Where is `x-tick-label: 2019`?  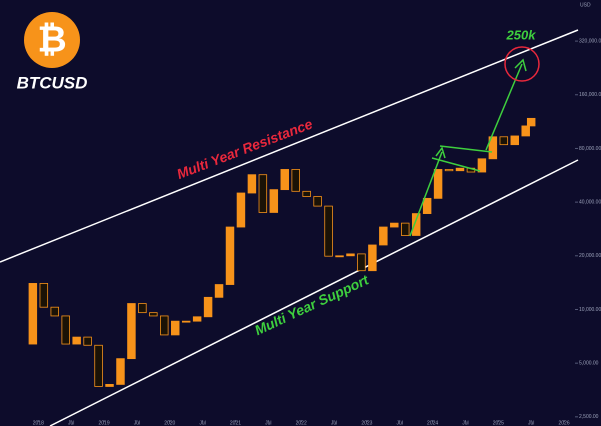 x-tick-label: 2019 is located at coordinates (103, 423).